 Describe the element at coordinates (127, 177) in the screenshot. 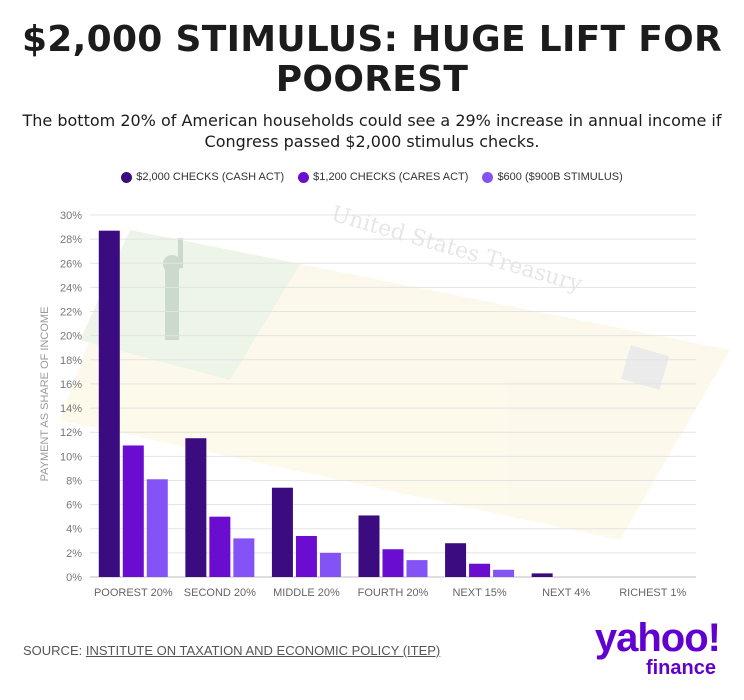

I see `legend-swatch-cash-act` at that location.